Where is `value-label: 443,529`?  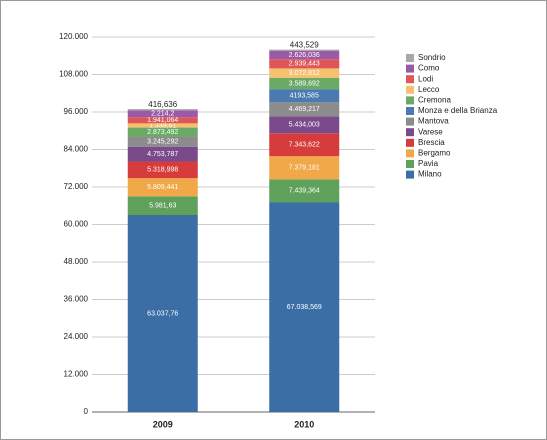
value-label: 443,529 is located at coordinates (304, 45).